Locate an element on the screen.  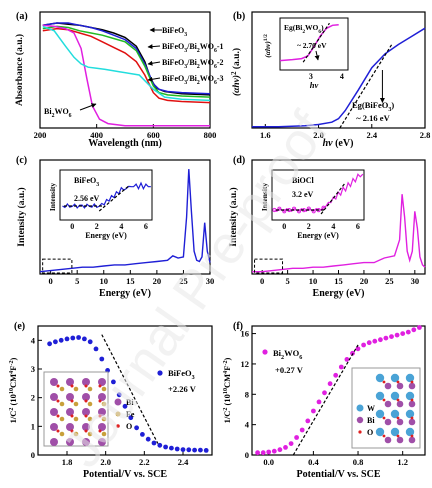
inset-annotation-label: Eg(Bi2WO6) is located at coordinates (304, 29).